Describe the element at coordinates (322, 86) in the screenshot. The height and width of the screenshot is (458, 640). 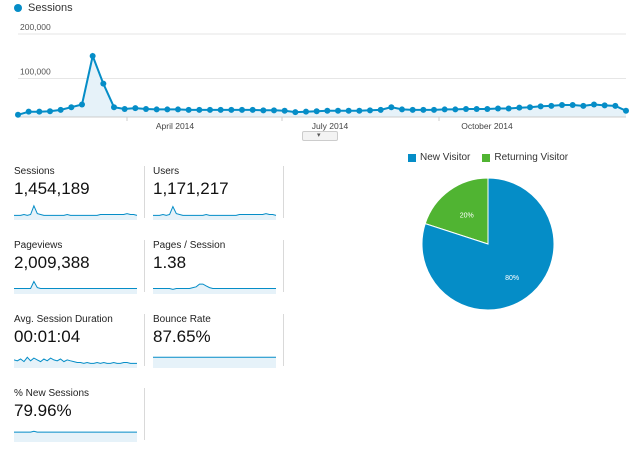
I see `sessions-area` at that location.